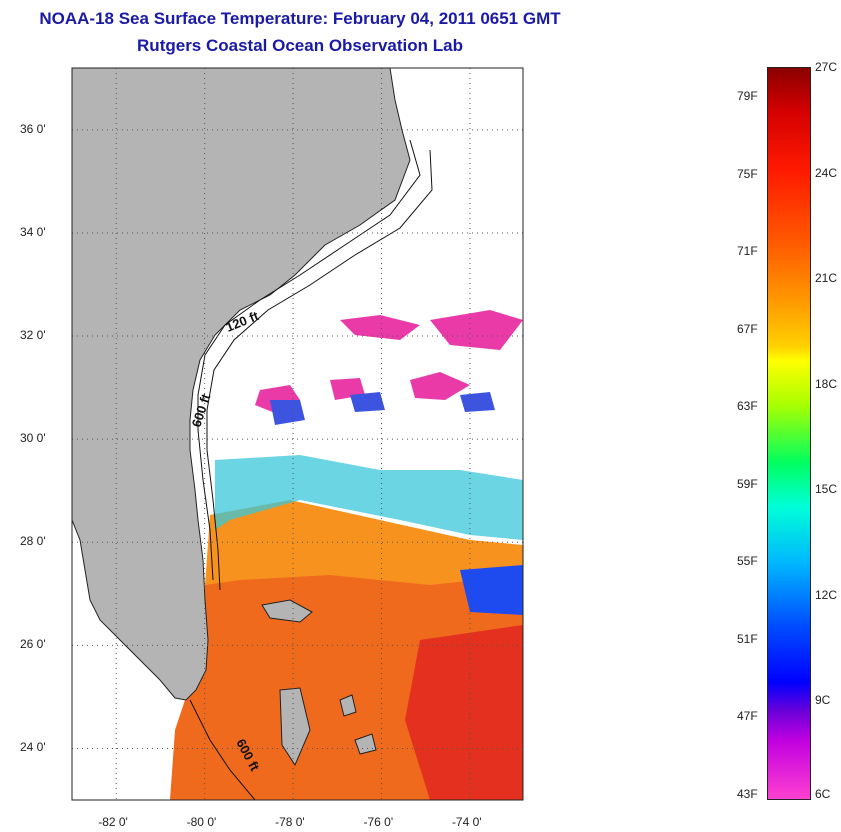 The width and height of the screenshot is (841, 832). I want to click on sst-mixed-patch, so click(369, 497).